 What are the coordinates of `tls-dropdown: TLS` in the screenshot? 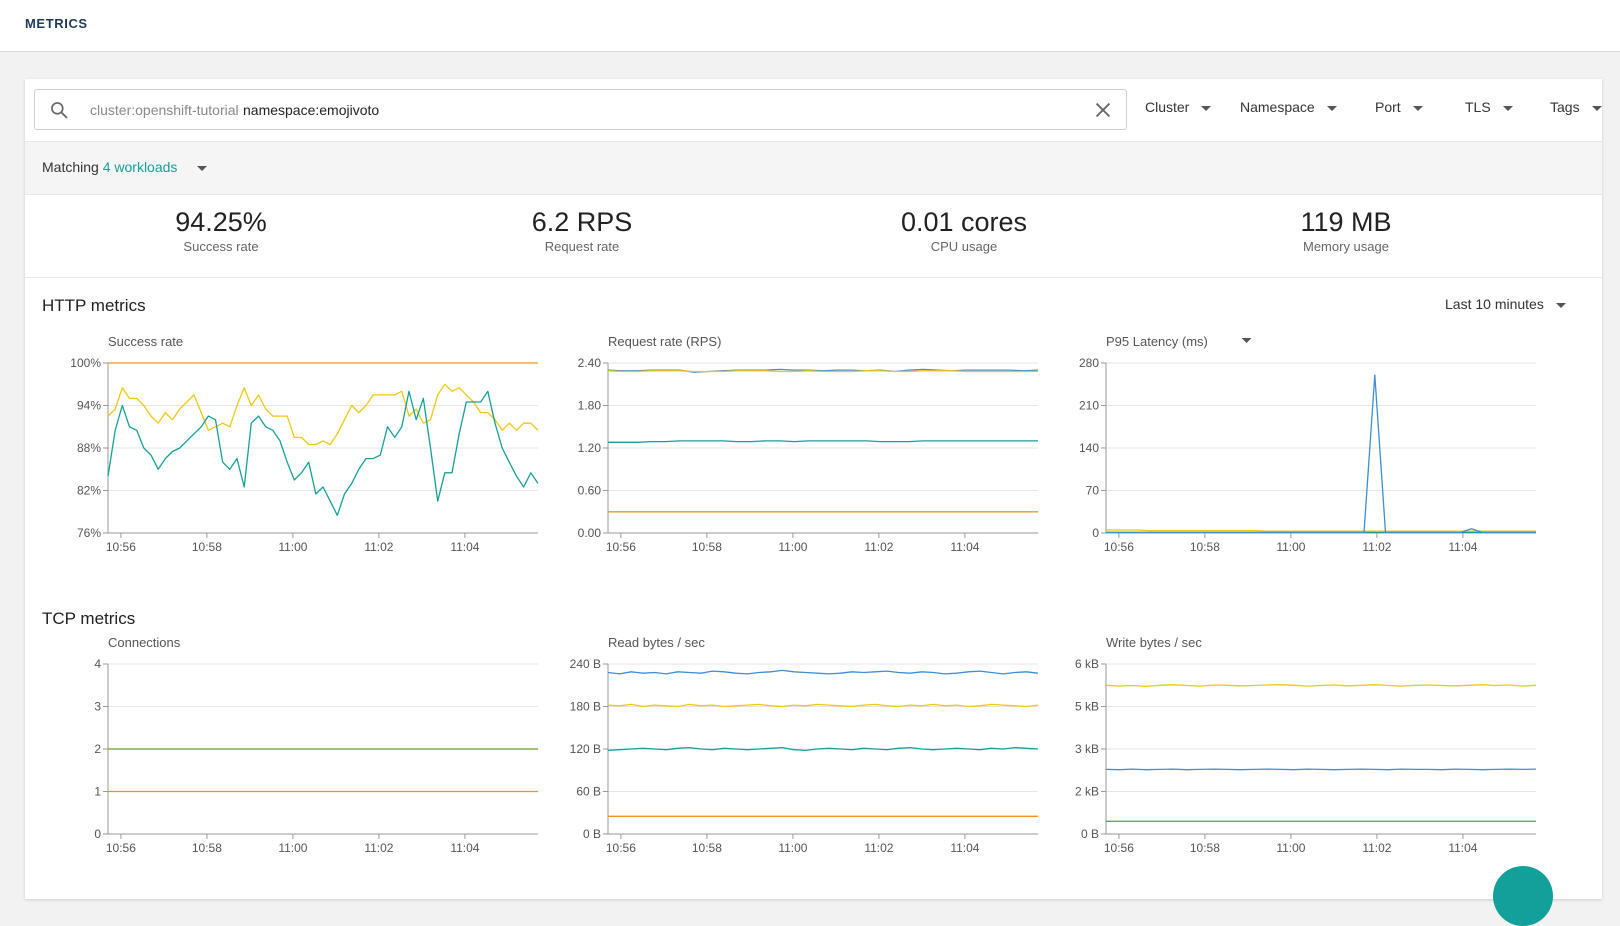 It's located at (1489, 107).